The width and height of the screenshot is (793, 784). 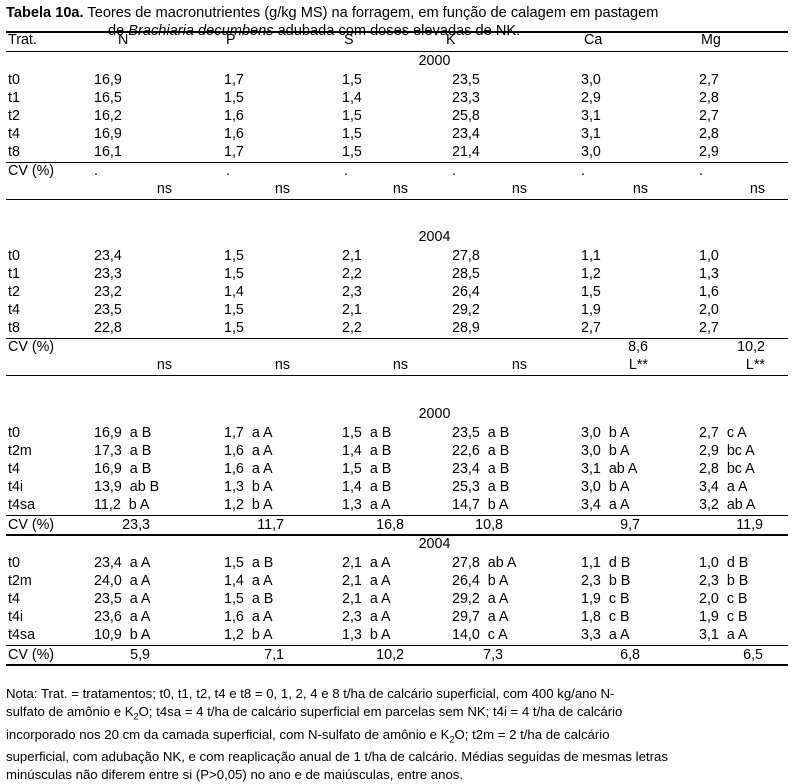 What do you see at coordinates (711, 40) in the screenshot?
I see `column-header-mg: Mg` at bounding box center [711, 40].